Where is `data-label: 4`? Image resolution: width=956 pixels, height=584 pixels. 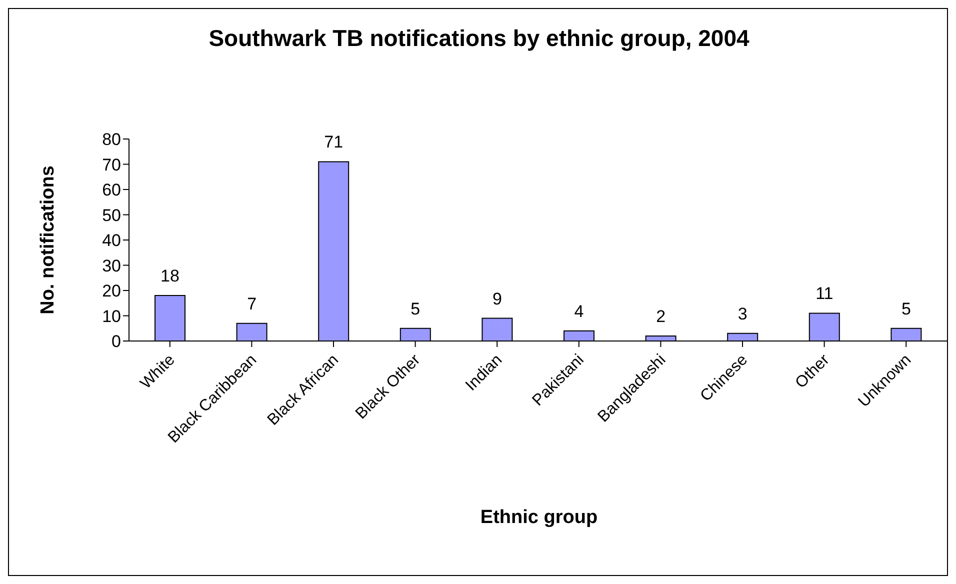 data-label: 4 is located at coordinates (579, 311).